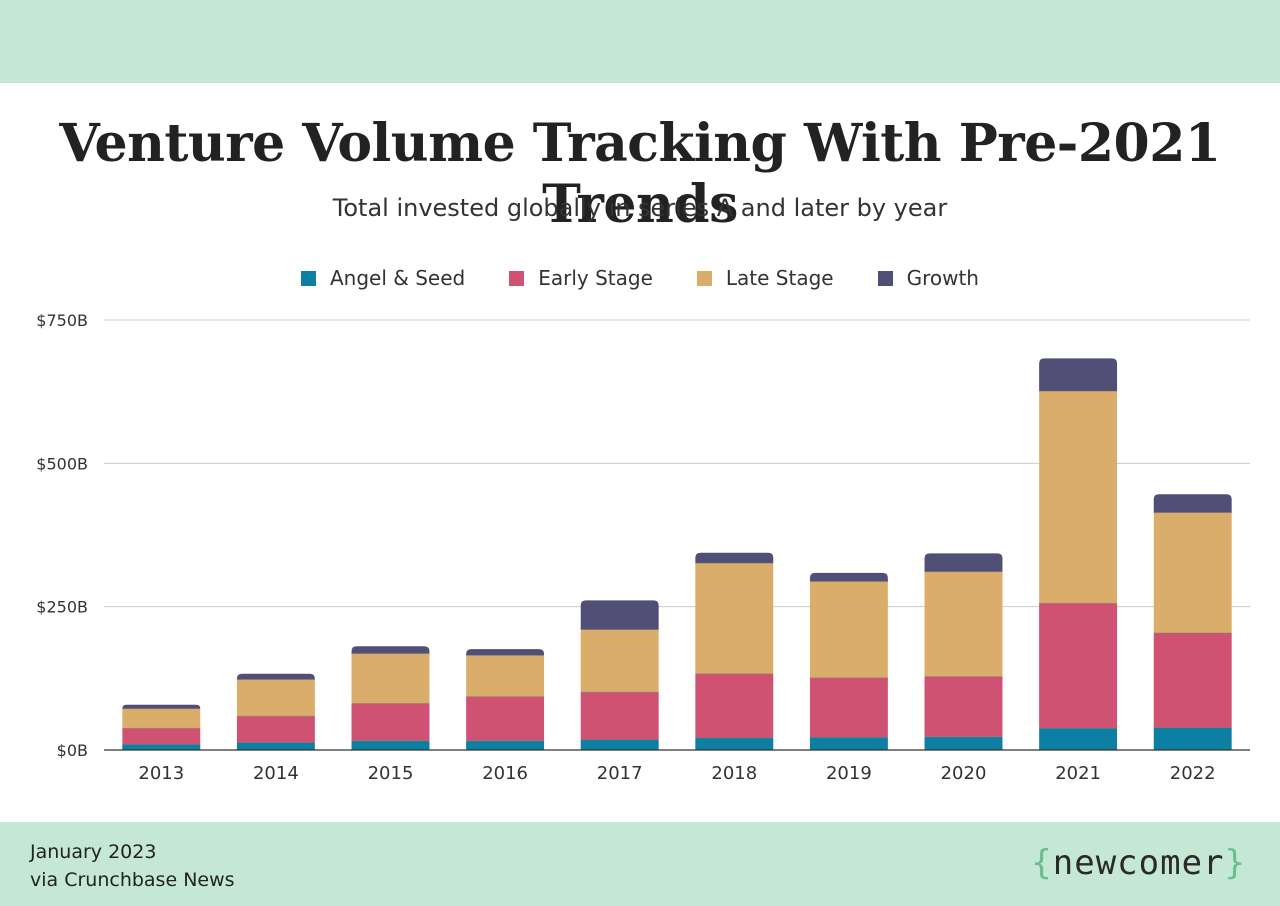 The width and height of the screenshot is (1280, 906). I want to click on footer-date: January 2023, so click(93, 852).